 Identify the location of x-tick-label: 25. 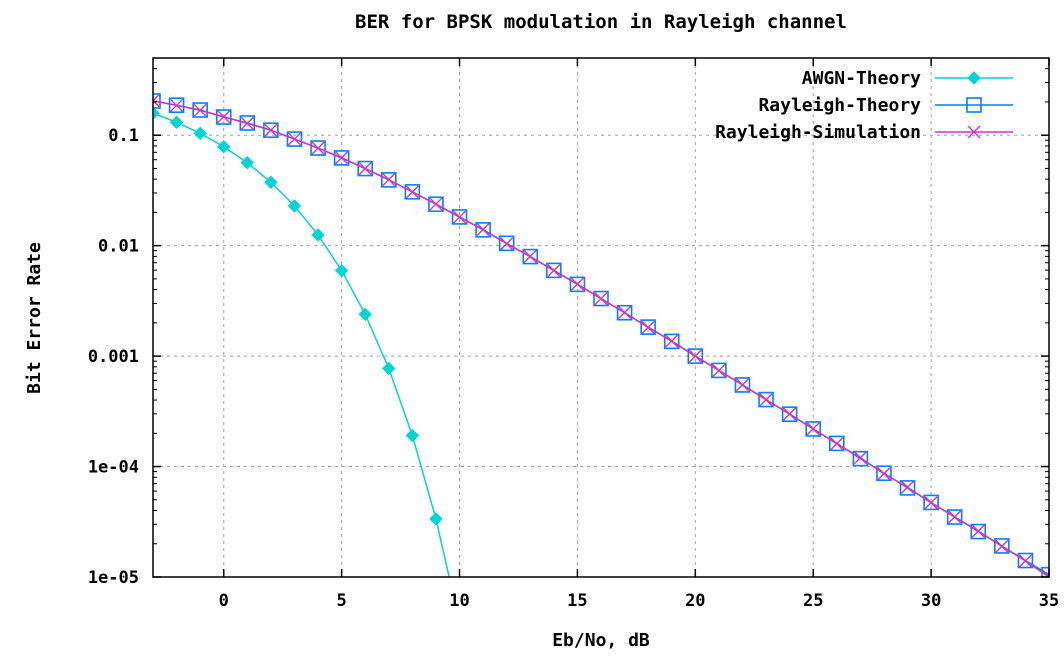
(813, 601).